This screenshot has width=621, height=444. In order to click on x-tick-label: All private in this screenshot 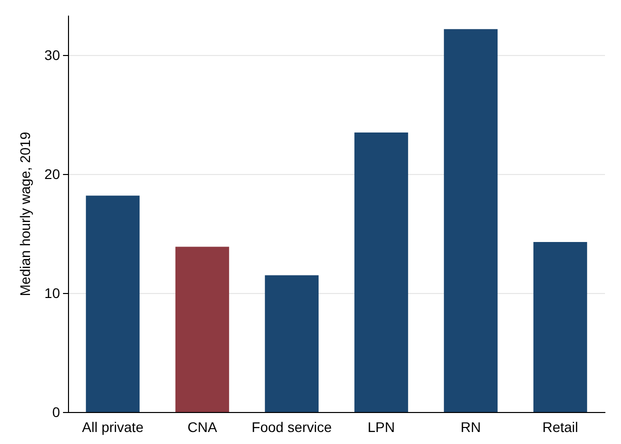, I will do `click(113, 427)`.